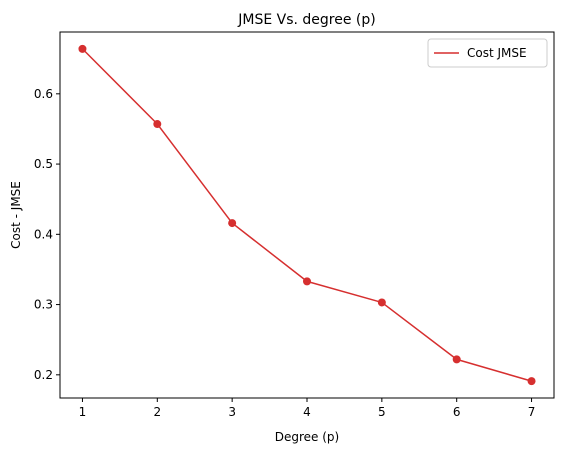 The image size is (567, 459). I want to click on y-tick-label: 0.5, so click(43, 164).